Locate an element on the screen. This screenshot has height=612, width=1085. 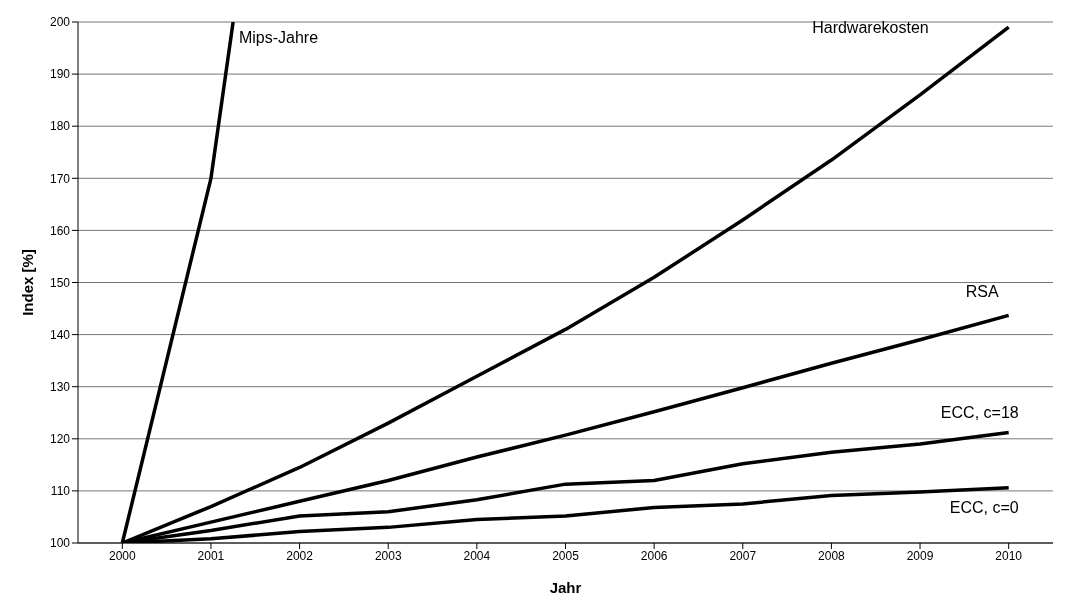
text: Hardwarekosten is located at coordinates (870, 28).